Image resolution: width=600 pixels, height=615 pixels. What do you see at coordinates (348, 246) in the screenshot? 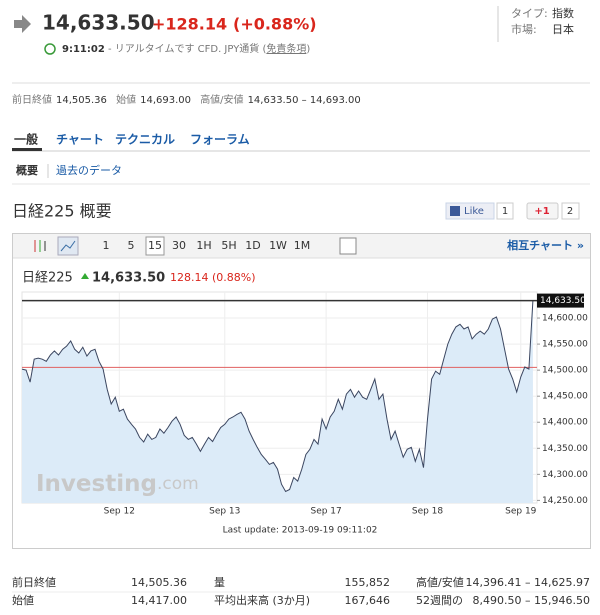
I see `settings-icon` at bounding box center [348, 246].